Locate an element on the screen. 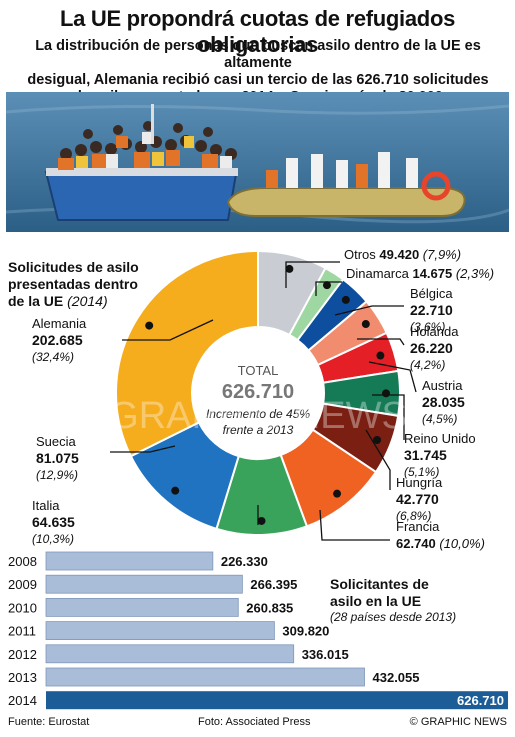  publisher-credit: © GRAPHIC NEWS is located at coordinates (458, 722).